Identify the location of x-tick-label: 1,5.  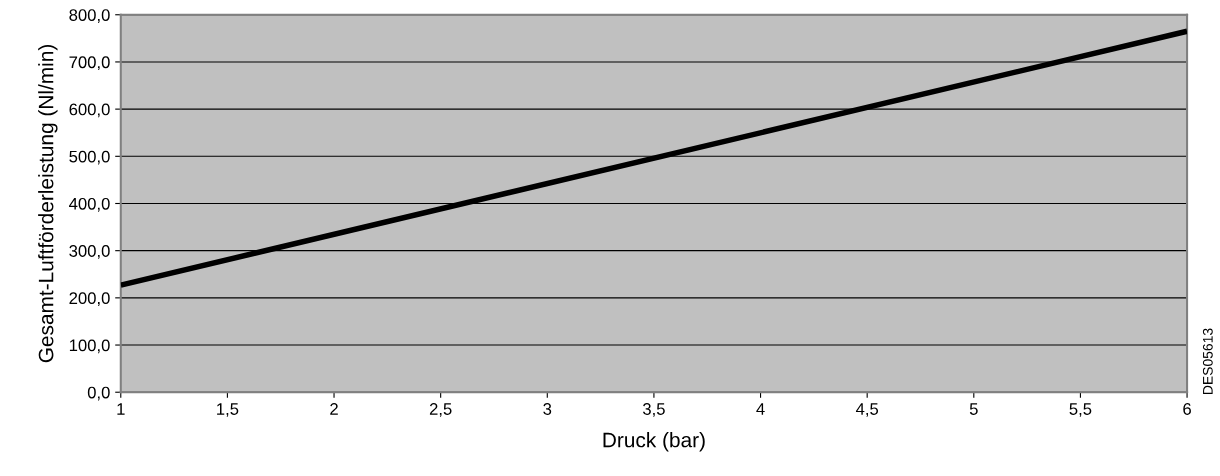
(228, 410).